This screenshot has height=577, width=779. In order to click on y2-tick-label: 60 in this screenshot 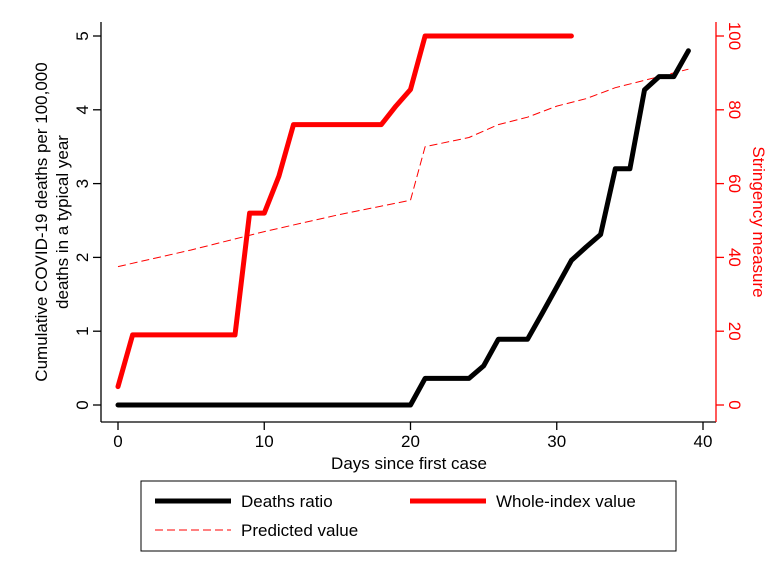, I will do `click(734, 183)`.